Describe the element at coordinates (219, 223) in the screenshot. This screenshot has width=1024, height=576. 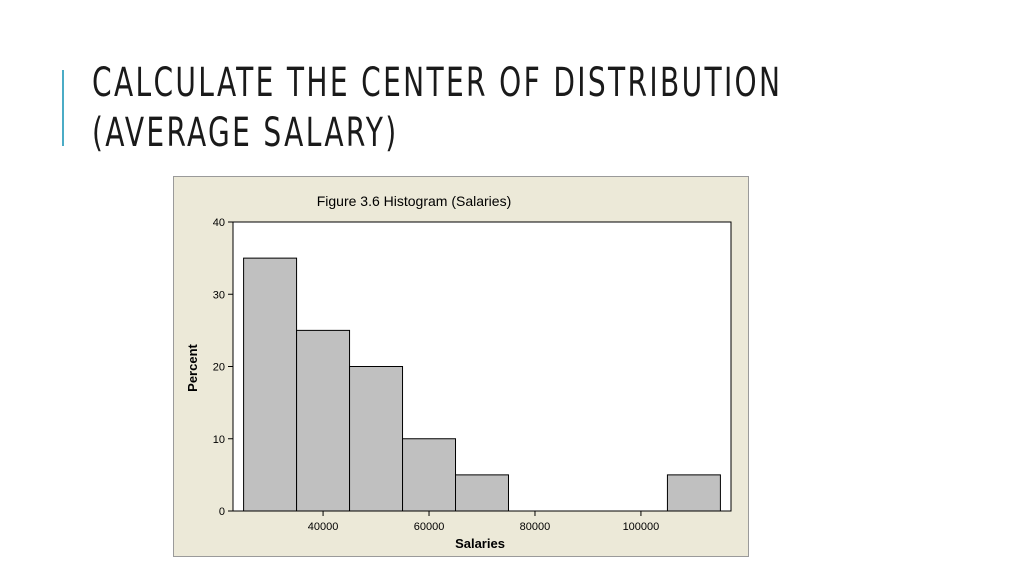
I see `y-tick-label: 40` at that location.